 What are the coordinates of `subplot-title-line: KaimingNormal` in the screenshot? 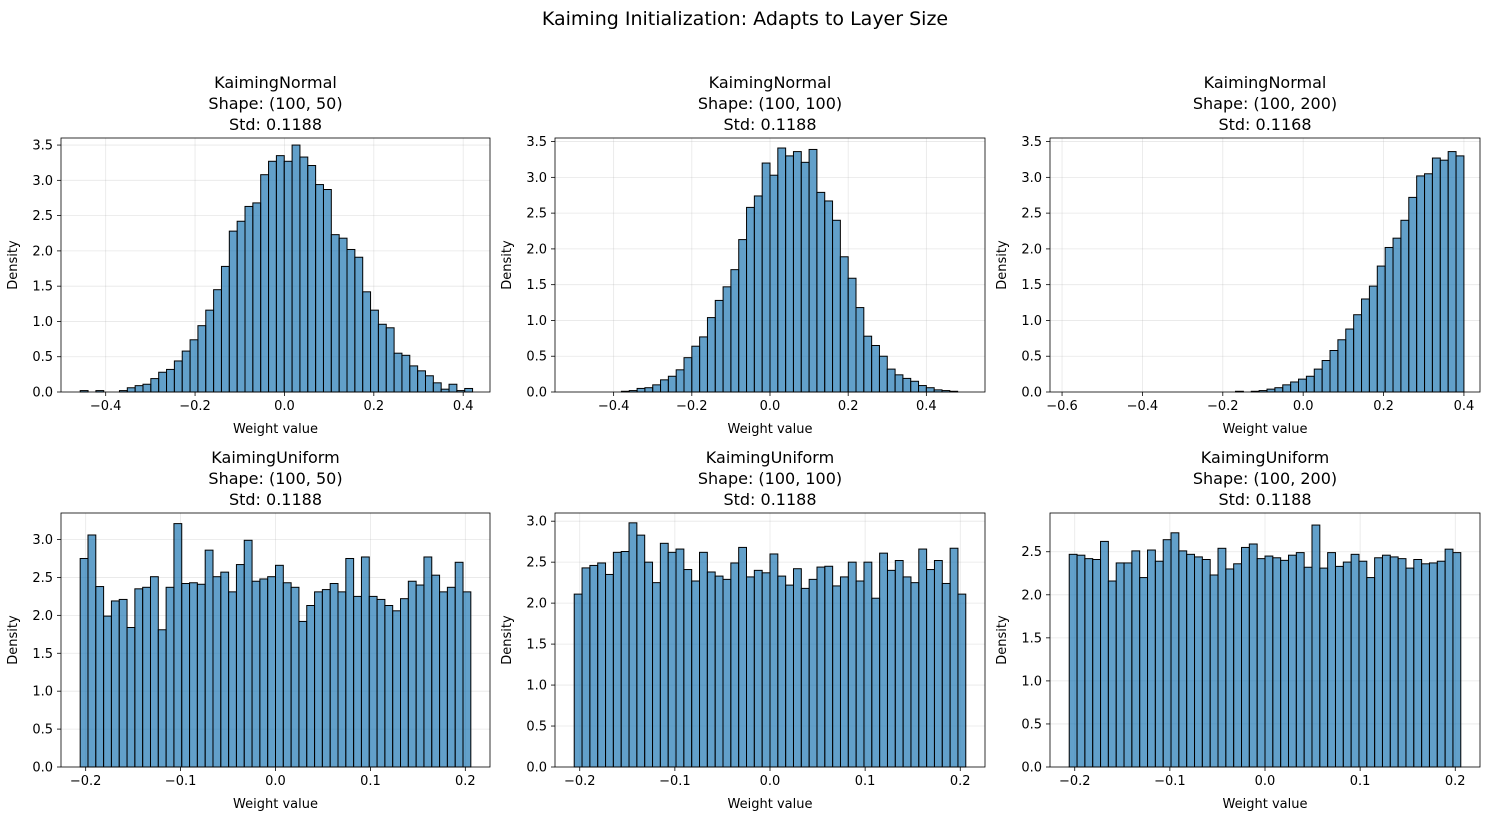 It's located at (275, 82).